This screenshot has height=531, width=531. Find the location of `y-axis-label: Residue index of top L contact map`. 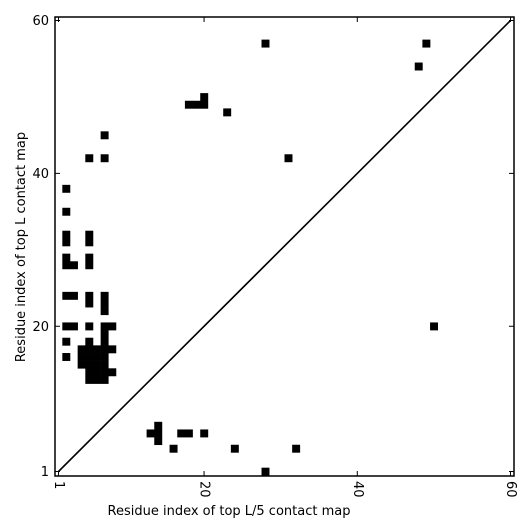

y-axis-label: Residue index of top L contact map is located at coordinates (21, 247).